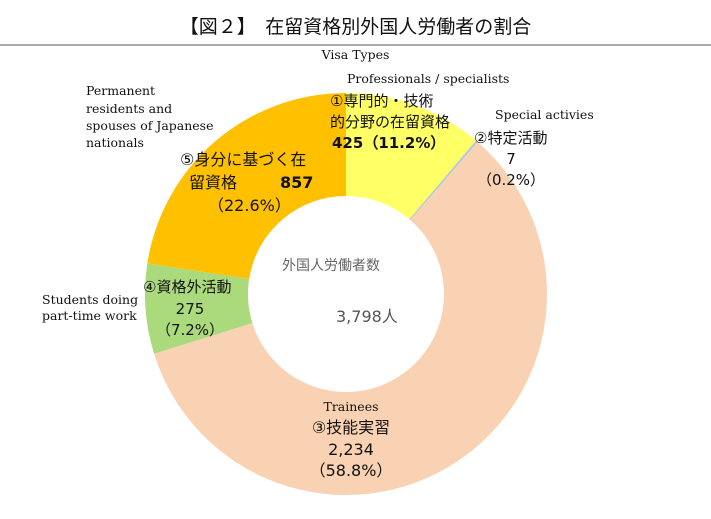  Describe the element at coordinates (190, 309) in the screenshot. I see `slice-4-value: 275` at that location.